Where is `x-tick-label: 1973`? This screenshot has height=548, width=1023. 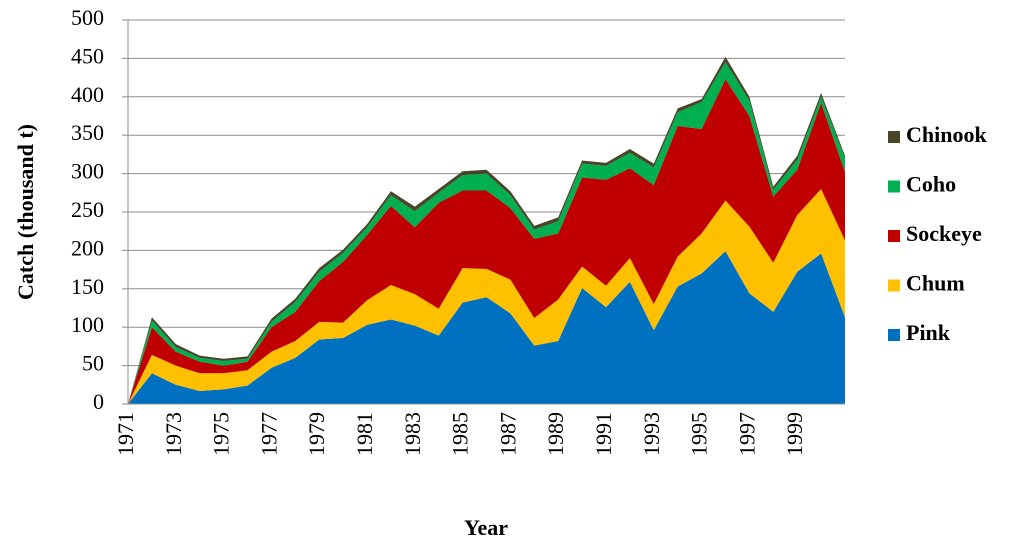 x-tick-label: 1973 is located at coordinates (173, 434).